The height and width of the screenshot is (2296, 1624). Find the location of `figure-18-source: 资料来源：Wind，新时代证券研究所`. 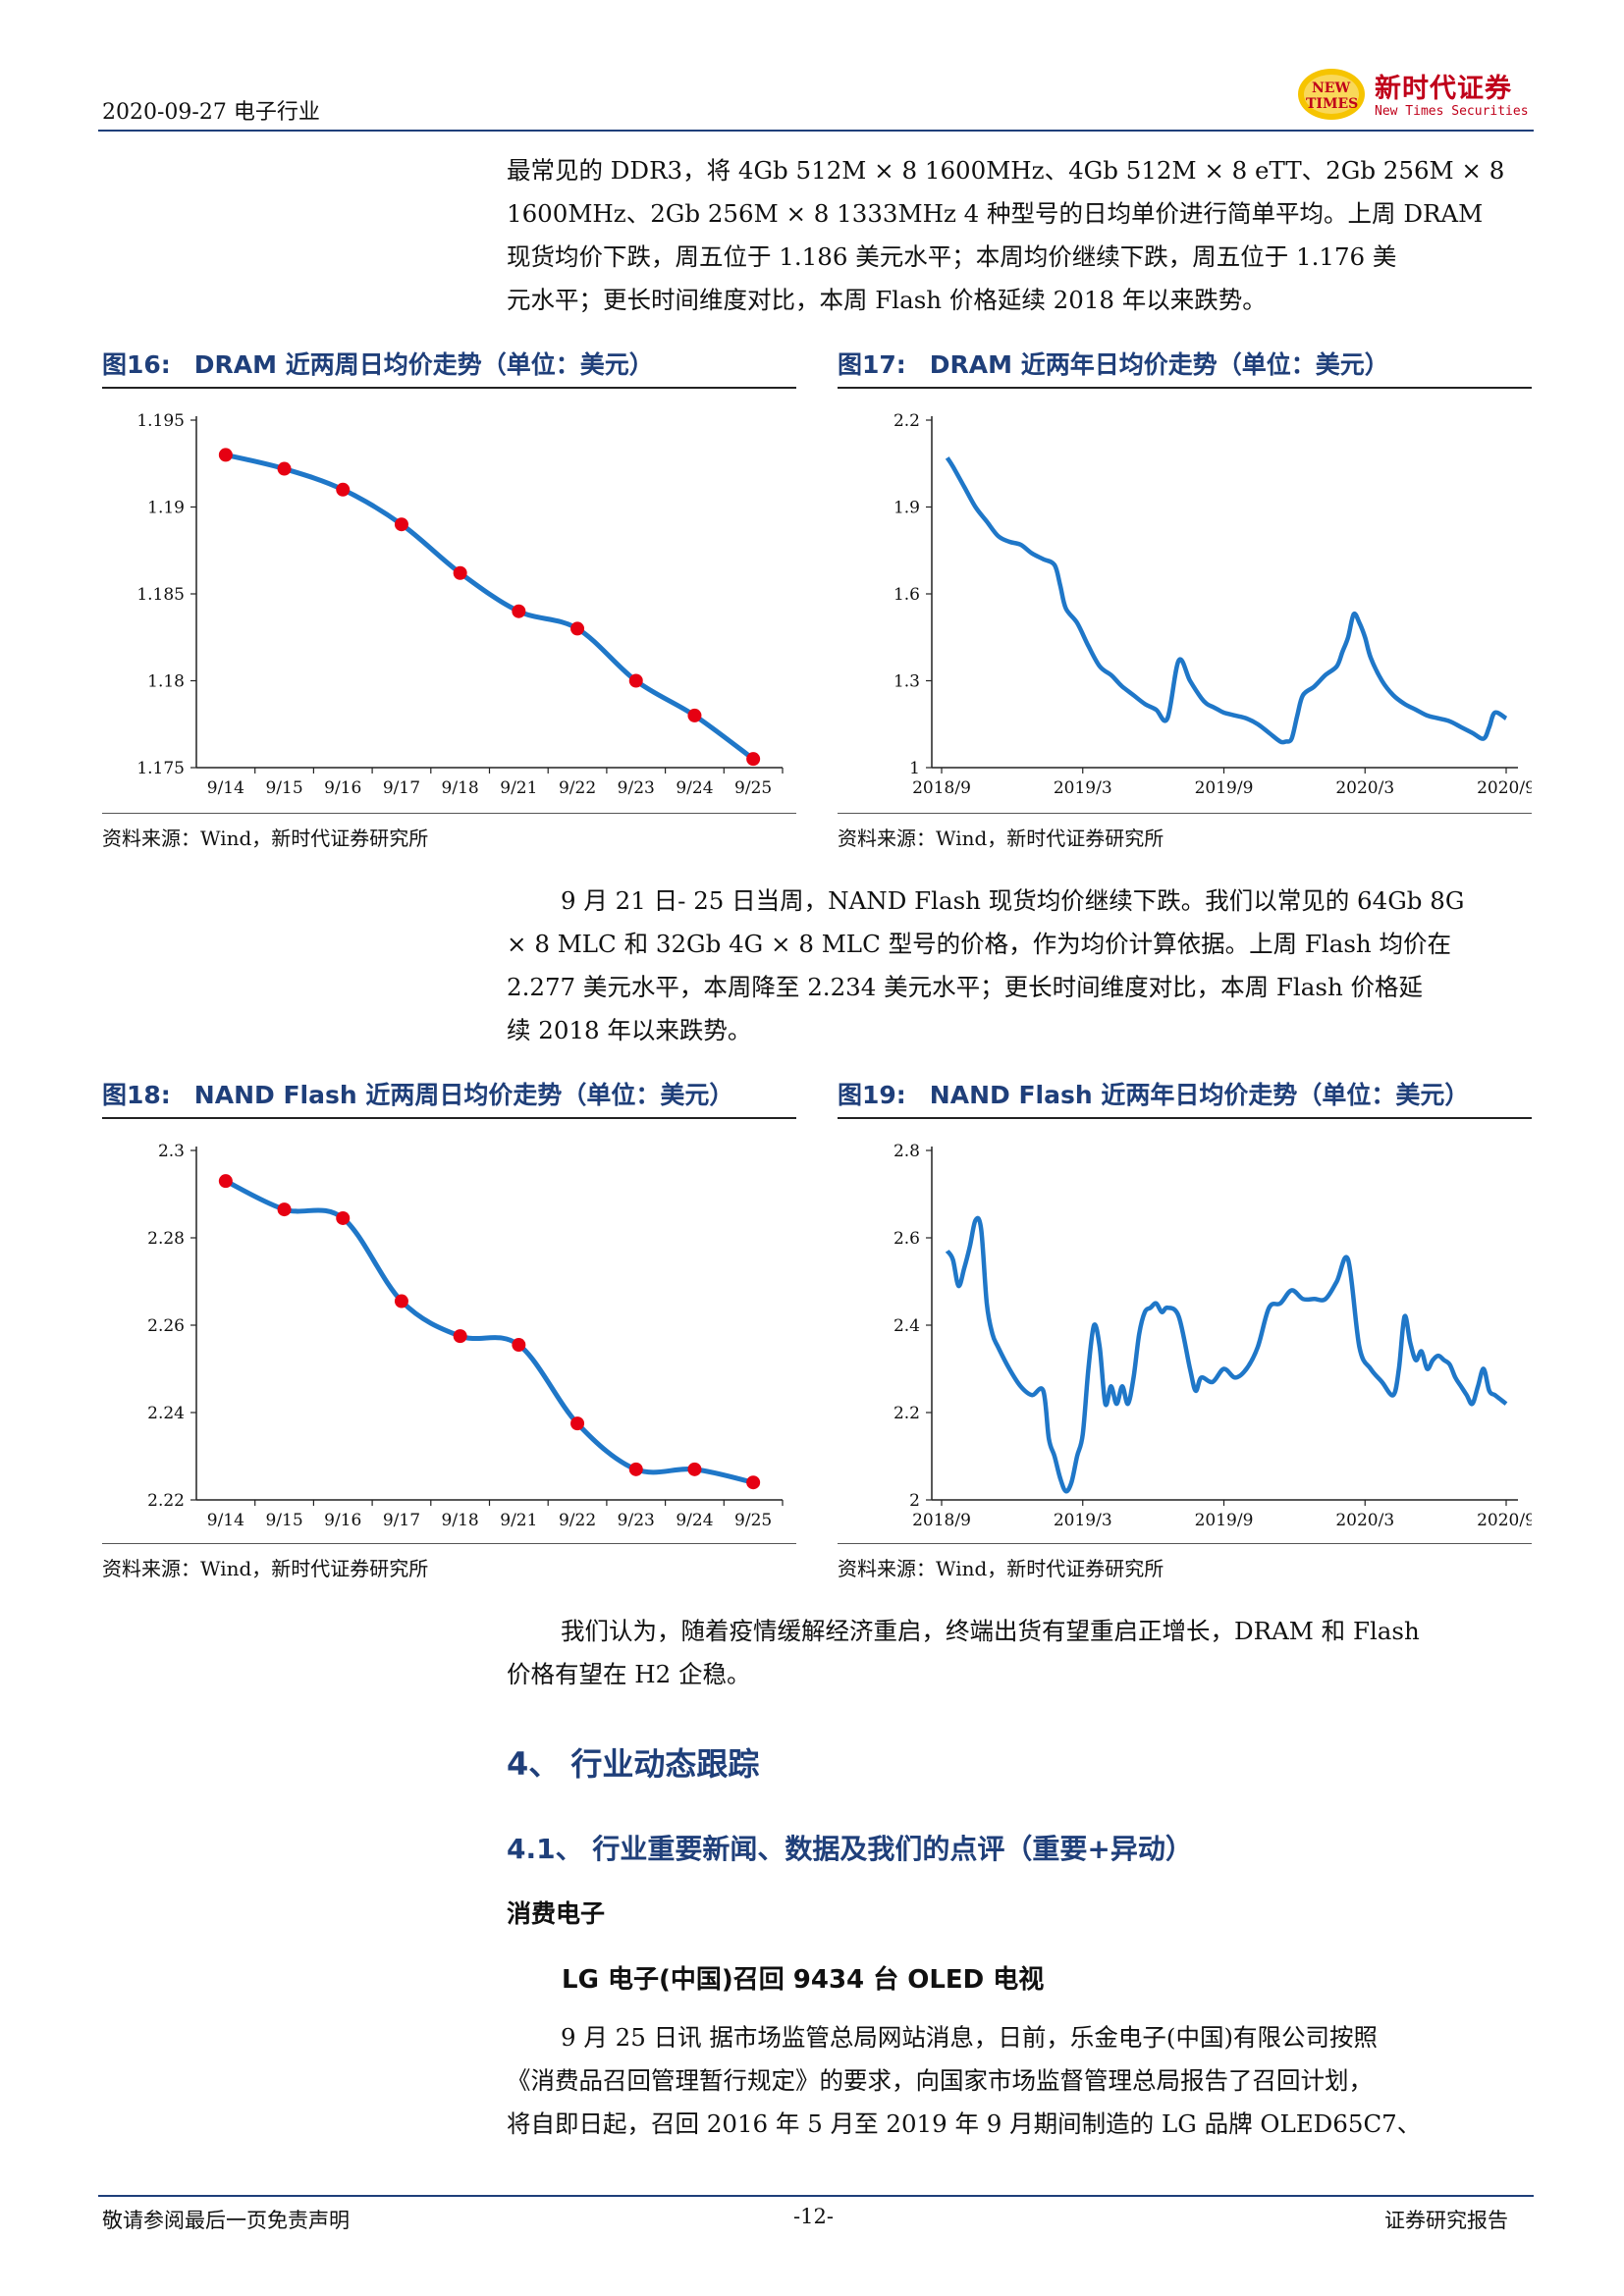

figure-18-source: 资料来源：Wind，新时代证券研究所 is located at coordinates (265, 1567).